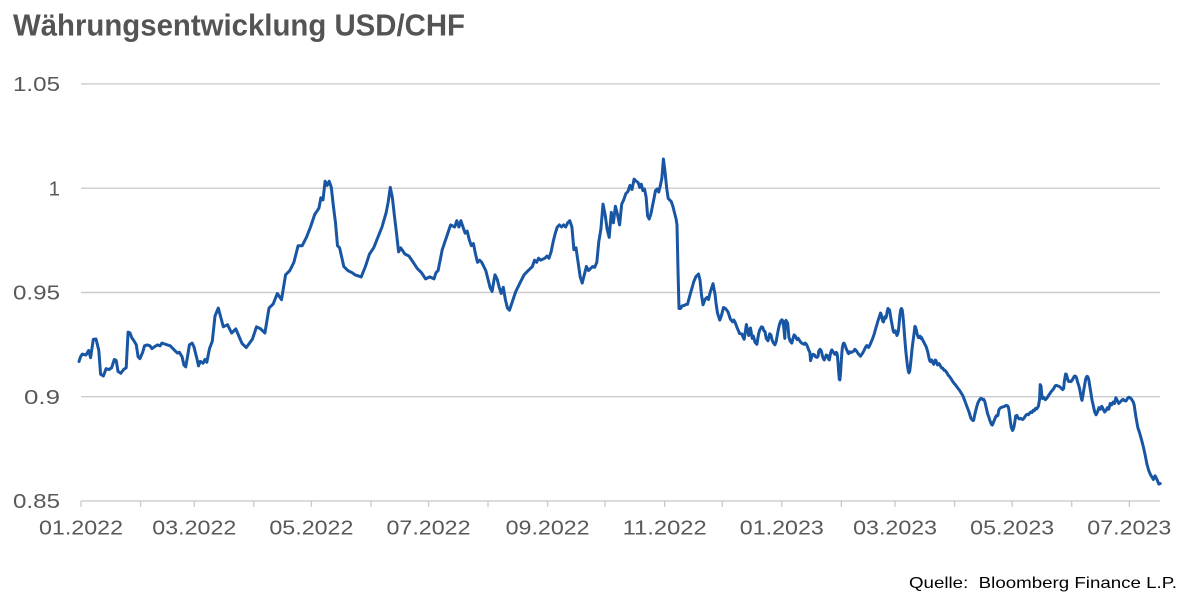  Describe the element at coordinates (311, 528) in the screenshot. I see `svg-text: 05.2022` at that location.